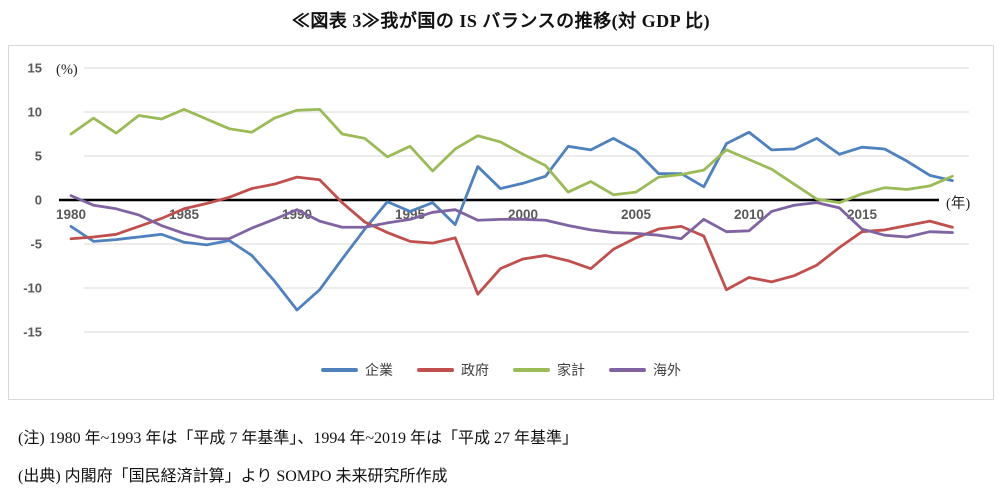  Describe the element at coordinates (339, 370) in the screenshot. I see `legend-line-swatch-corporate` at that location.